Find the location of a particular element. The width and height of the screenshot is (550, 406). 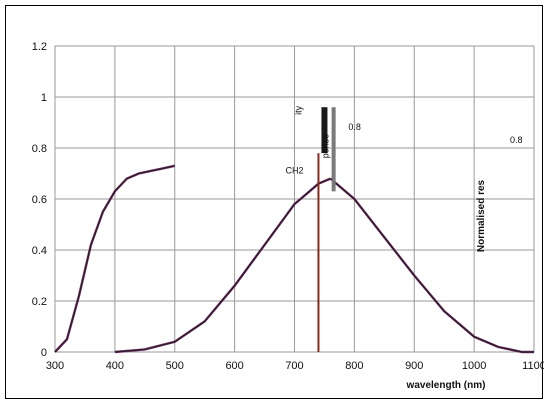

x-tick-label: 1000 is located at coordinates (474, 366).